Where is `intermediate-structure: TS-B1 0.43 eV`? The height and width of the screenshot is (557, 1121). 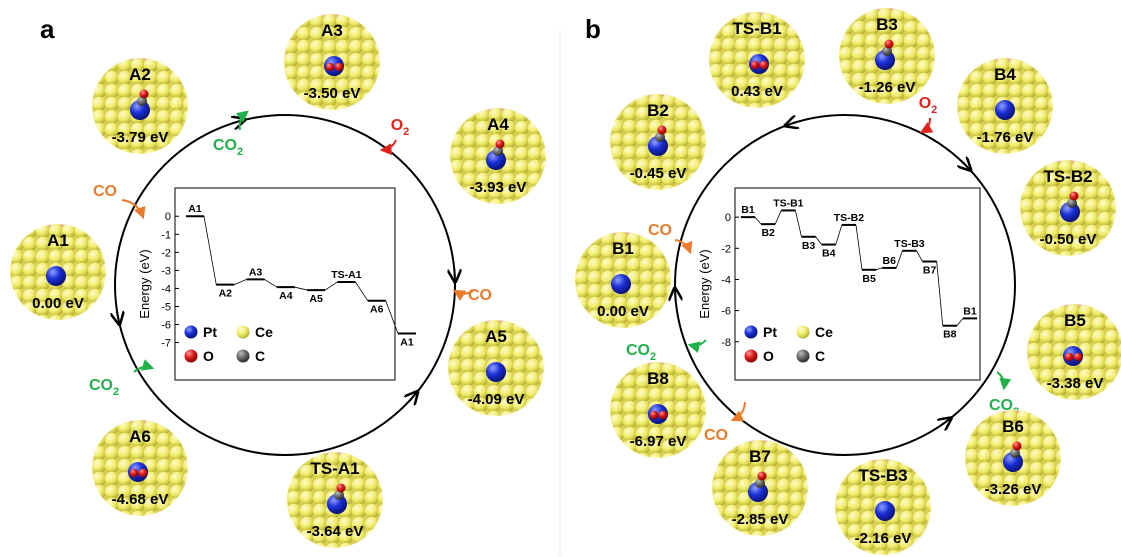
intermediate-structure: TS-B1 0.43 eV is located at coordinates (757, 60).